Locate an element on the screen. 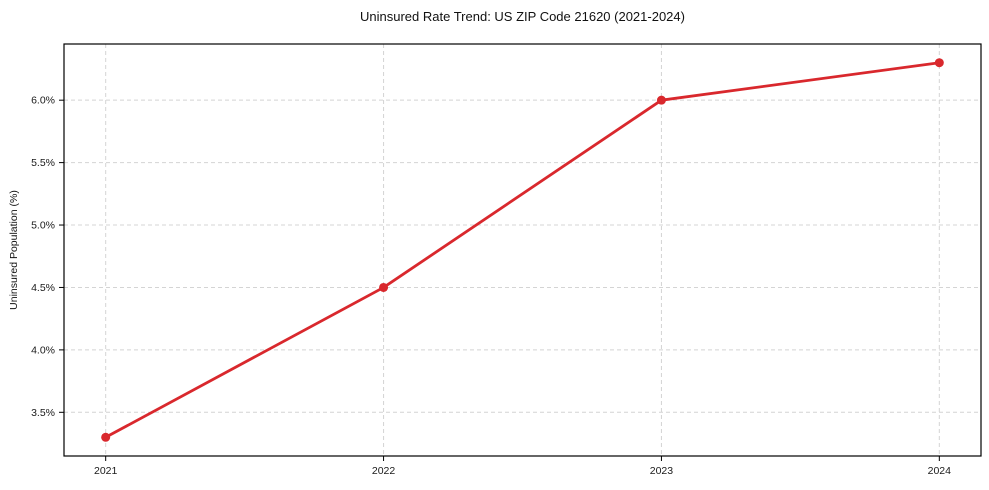 This screenshot has height=490, width=989. x-tick-label: 2024 is located at coordinates (940, 471).